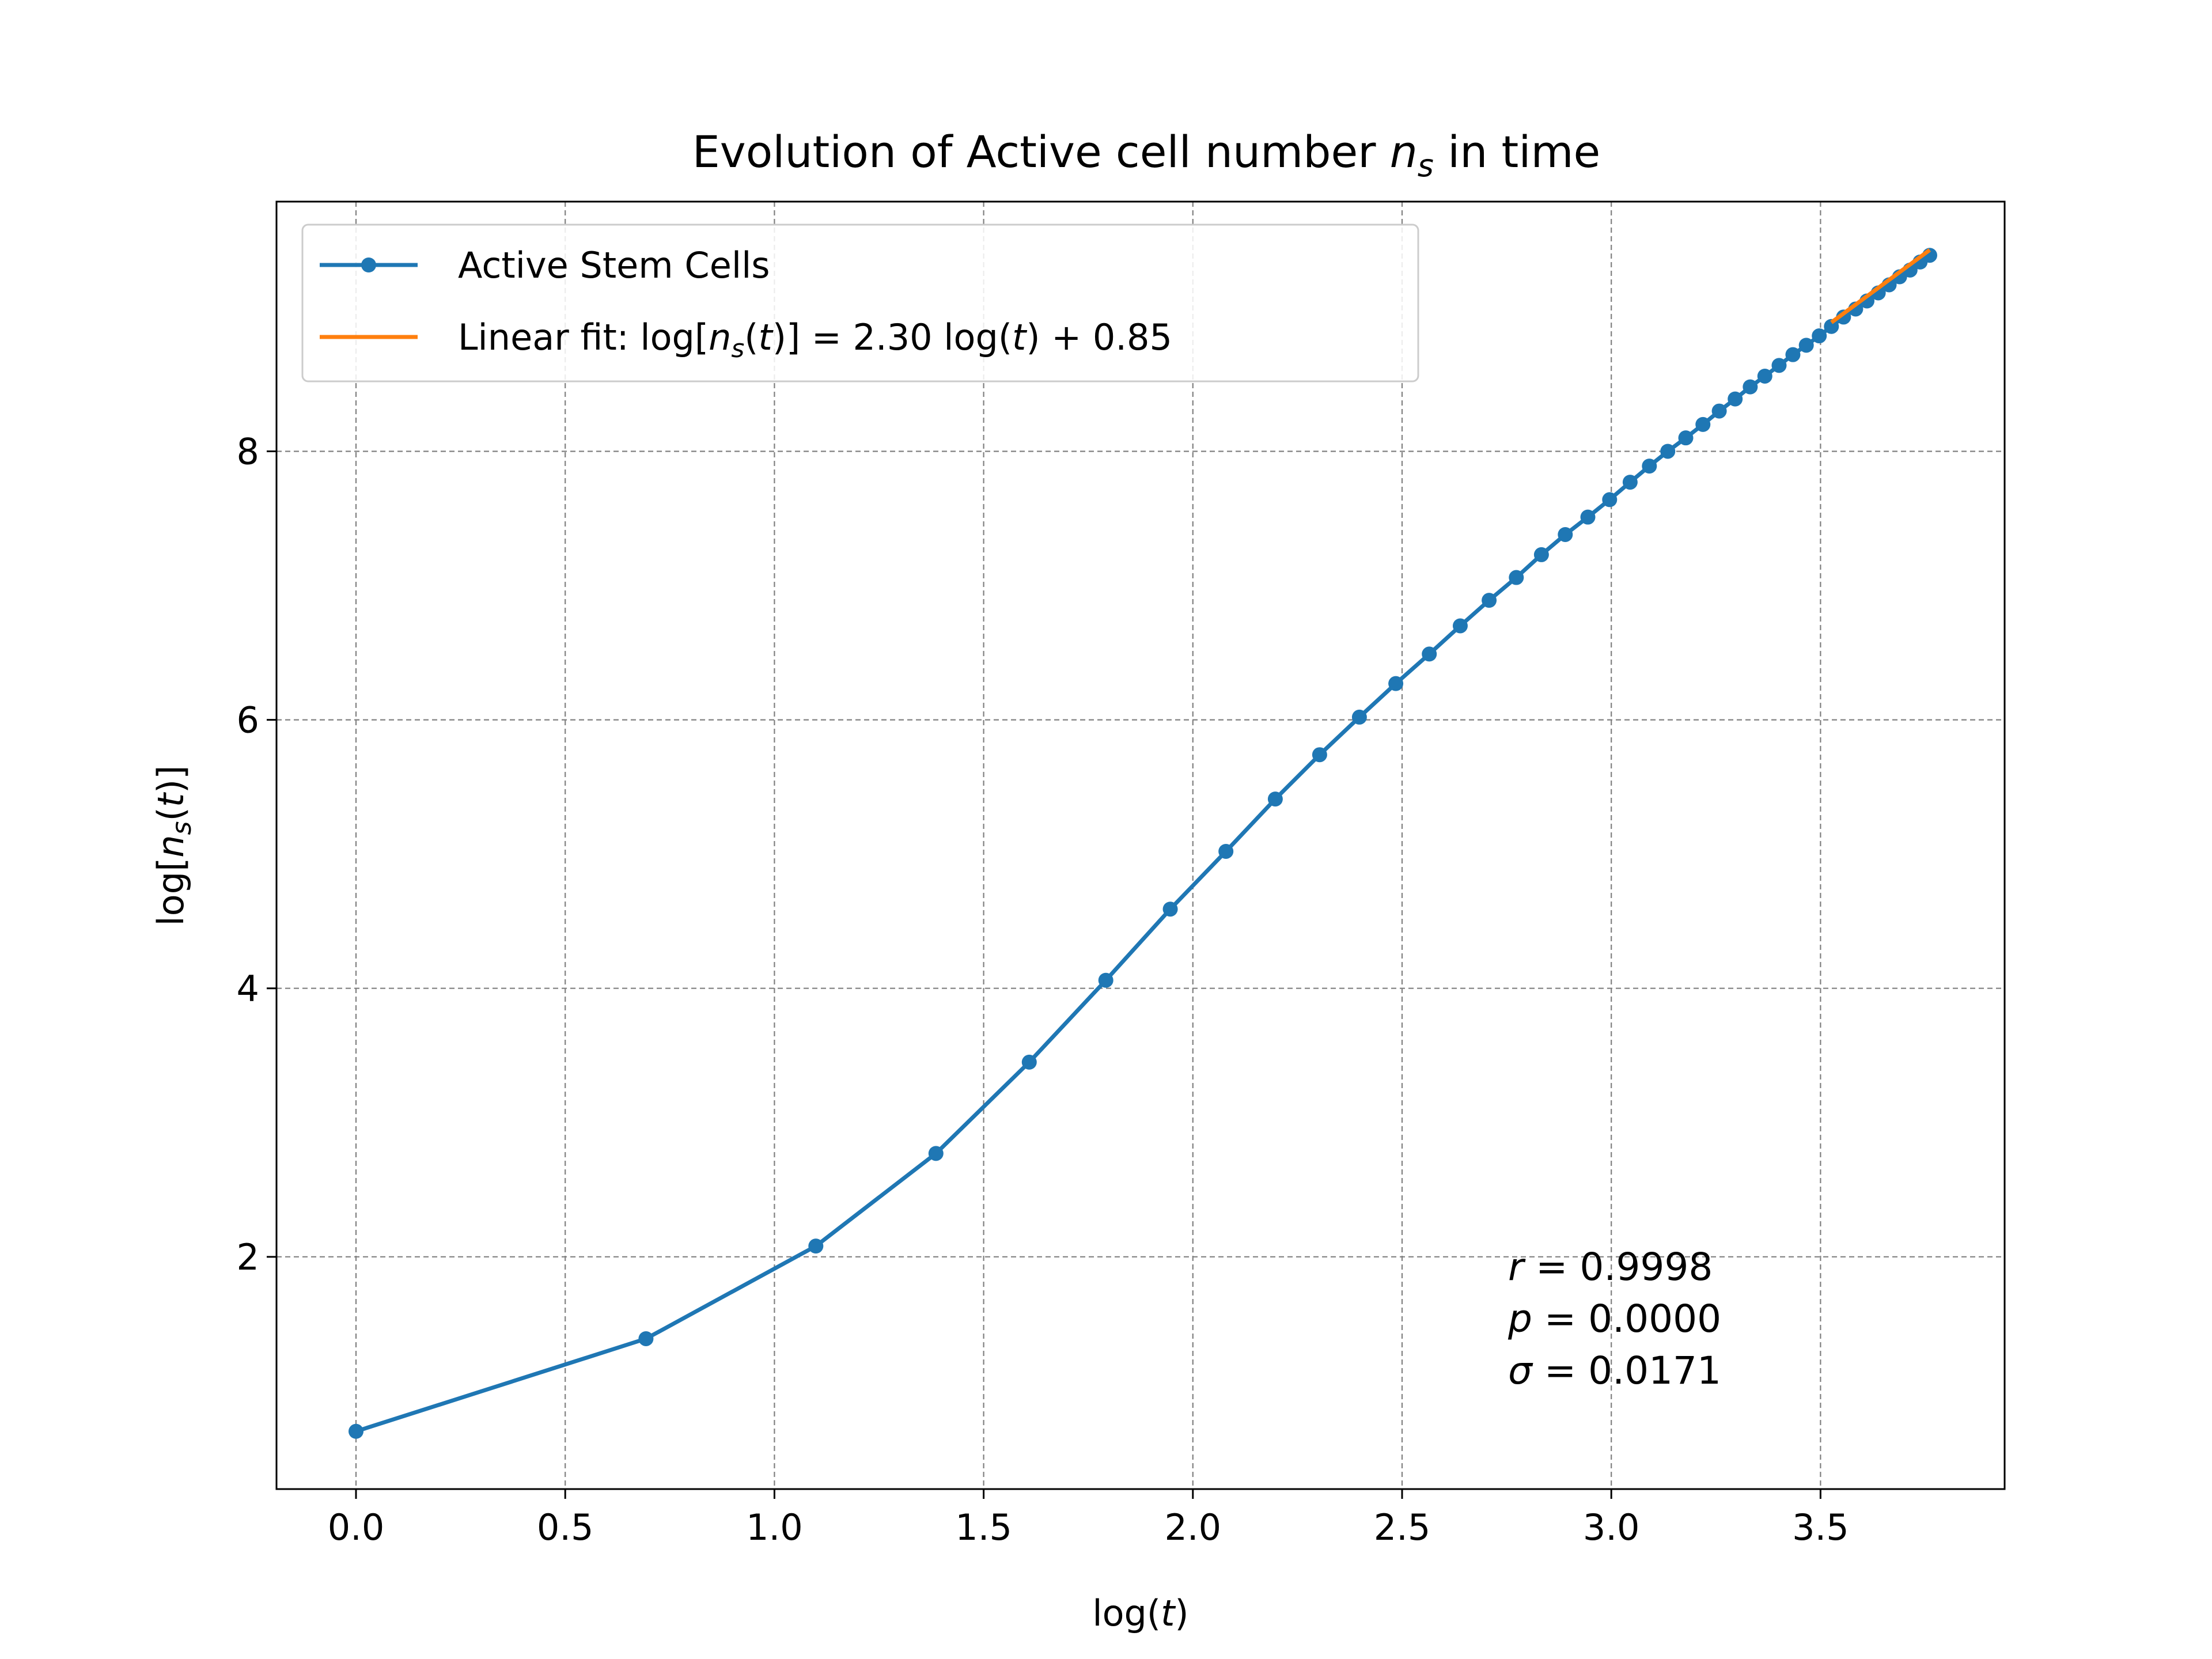  I want to click on x-tick-label: 1.0, so click(774, 1527).